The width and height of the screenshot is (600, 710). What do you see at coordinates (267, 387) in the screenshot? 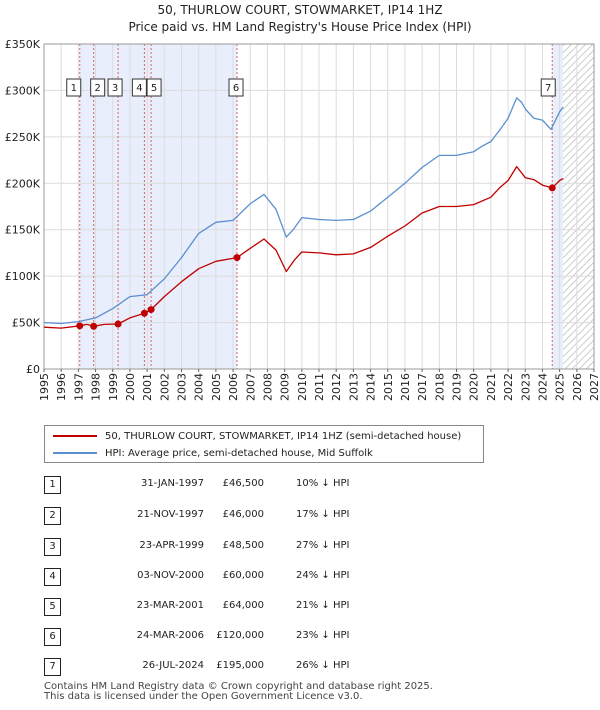
I see `x-tick-label: 2008` at bounding box center [267, 387].